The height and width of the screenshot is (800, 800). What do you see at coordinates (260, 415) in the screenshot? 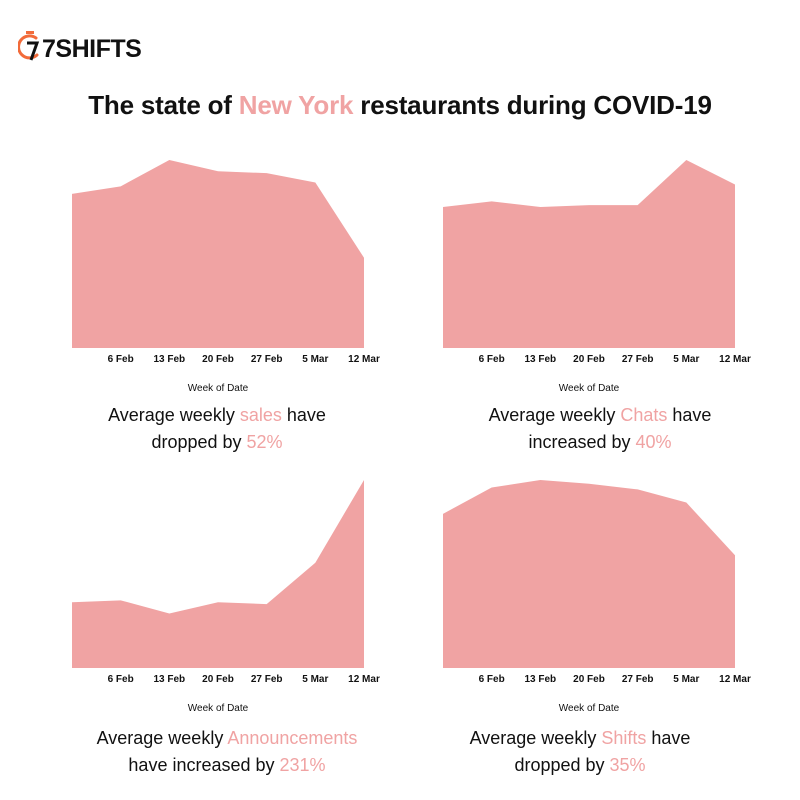
I see `caption-keyword: sales` at bounding box center [260, 415].